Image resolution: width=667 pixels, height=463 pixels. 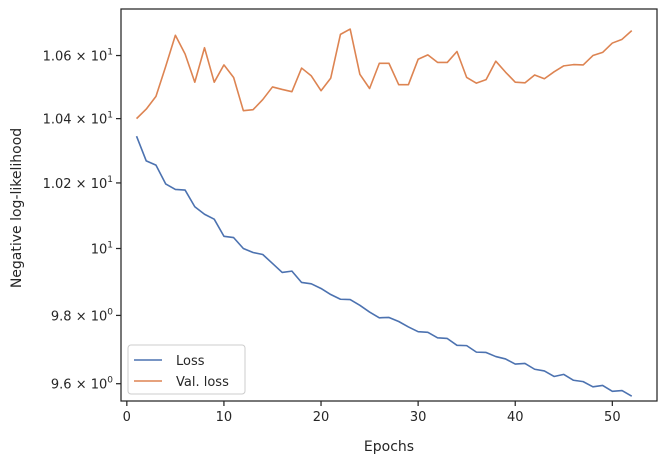 I want to click on legend: Loss Val. loss, so click(x=186, y=369).